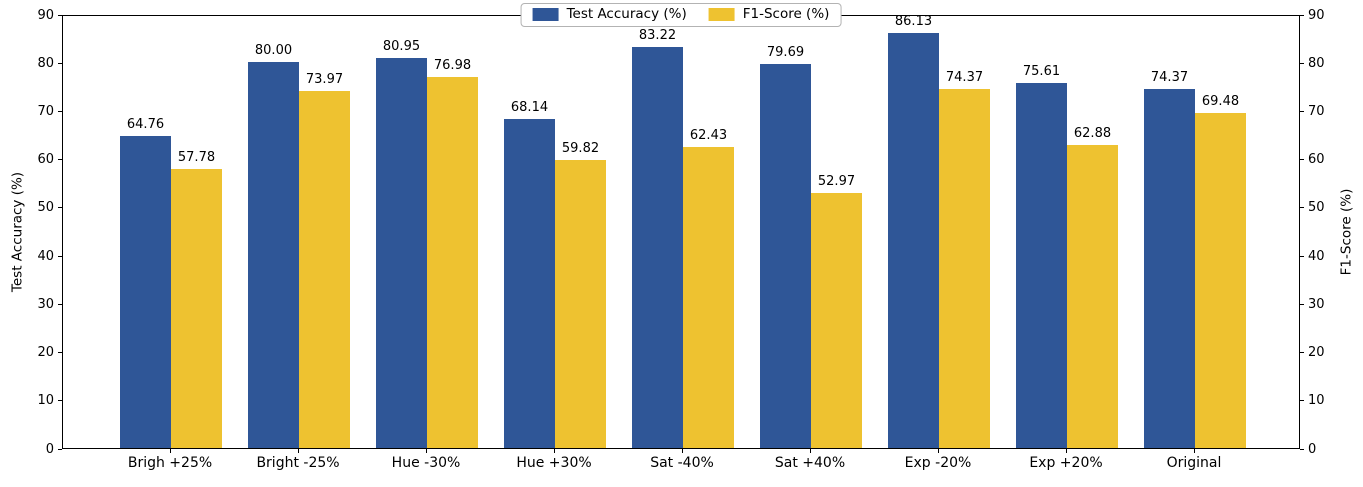  I want to click on x-tick-label: Hue +30%, so click(554, 463).